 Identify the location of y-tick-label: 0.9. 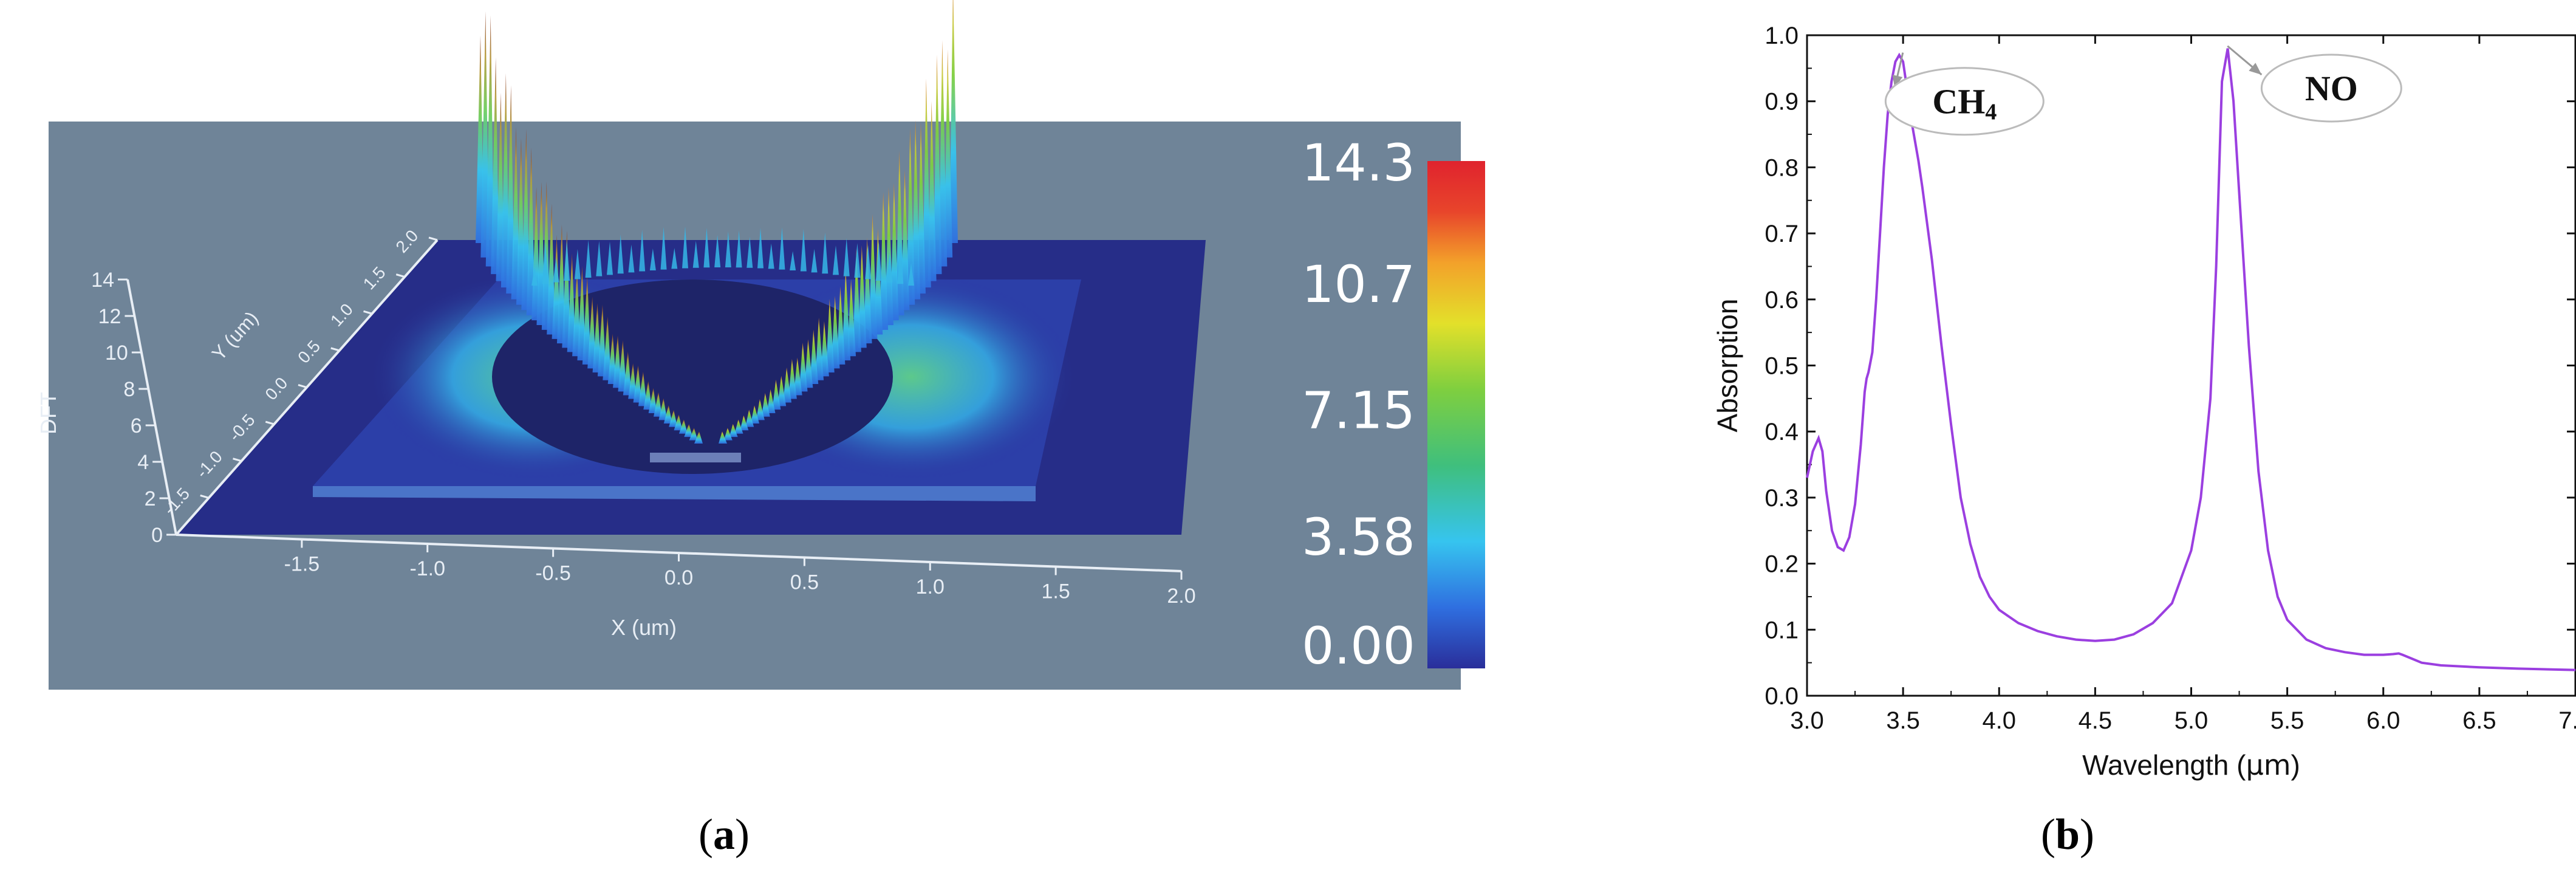
(1782, 102).